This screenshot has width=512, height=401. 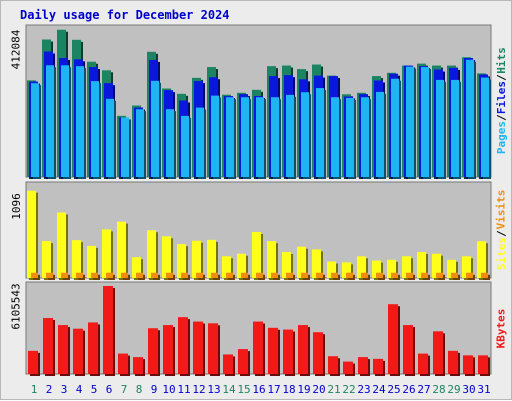 I want to click on day-label-15: 15, so click(x=243, y=389).